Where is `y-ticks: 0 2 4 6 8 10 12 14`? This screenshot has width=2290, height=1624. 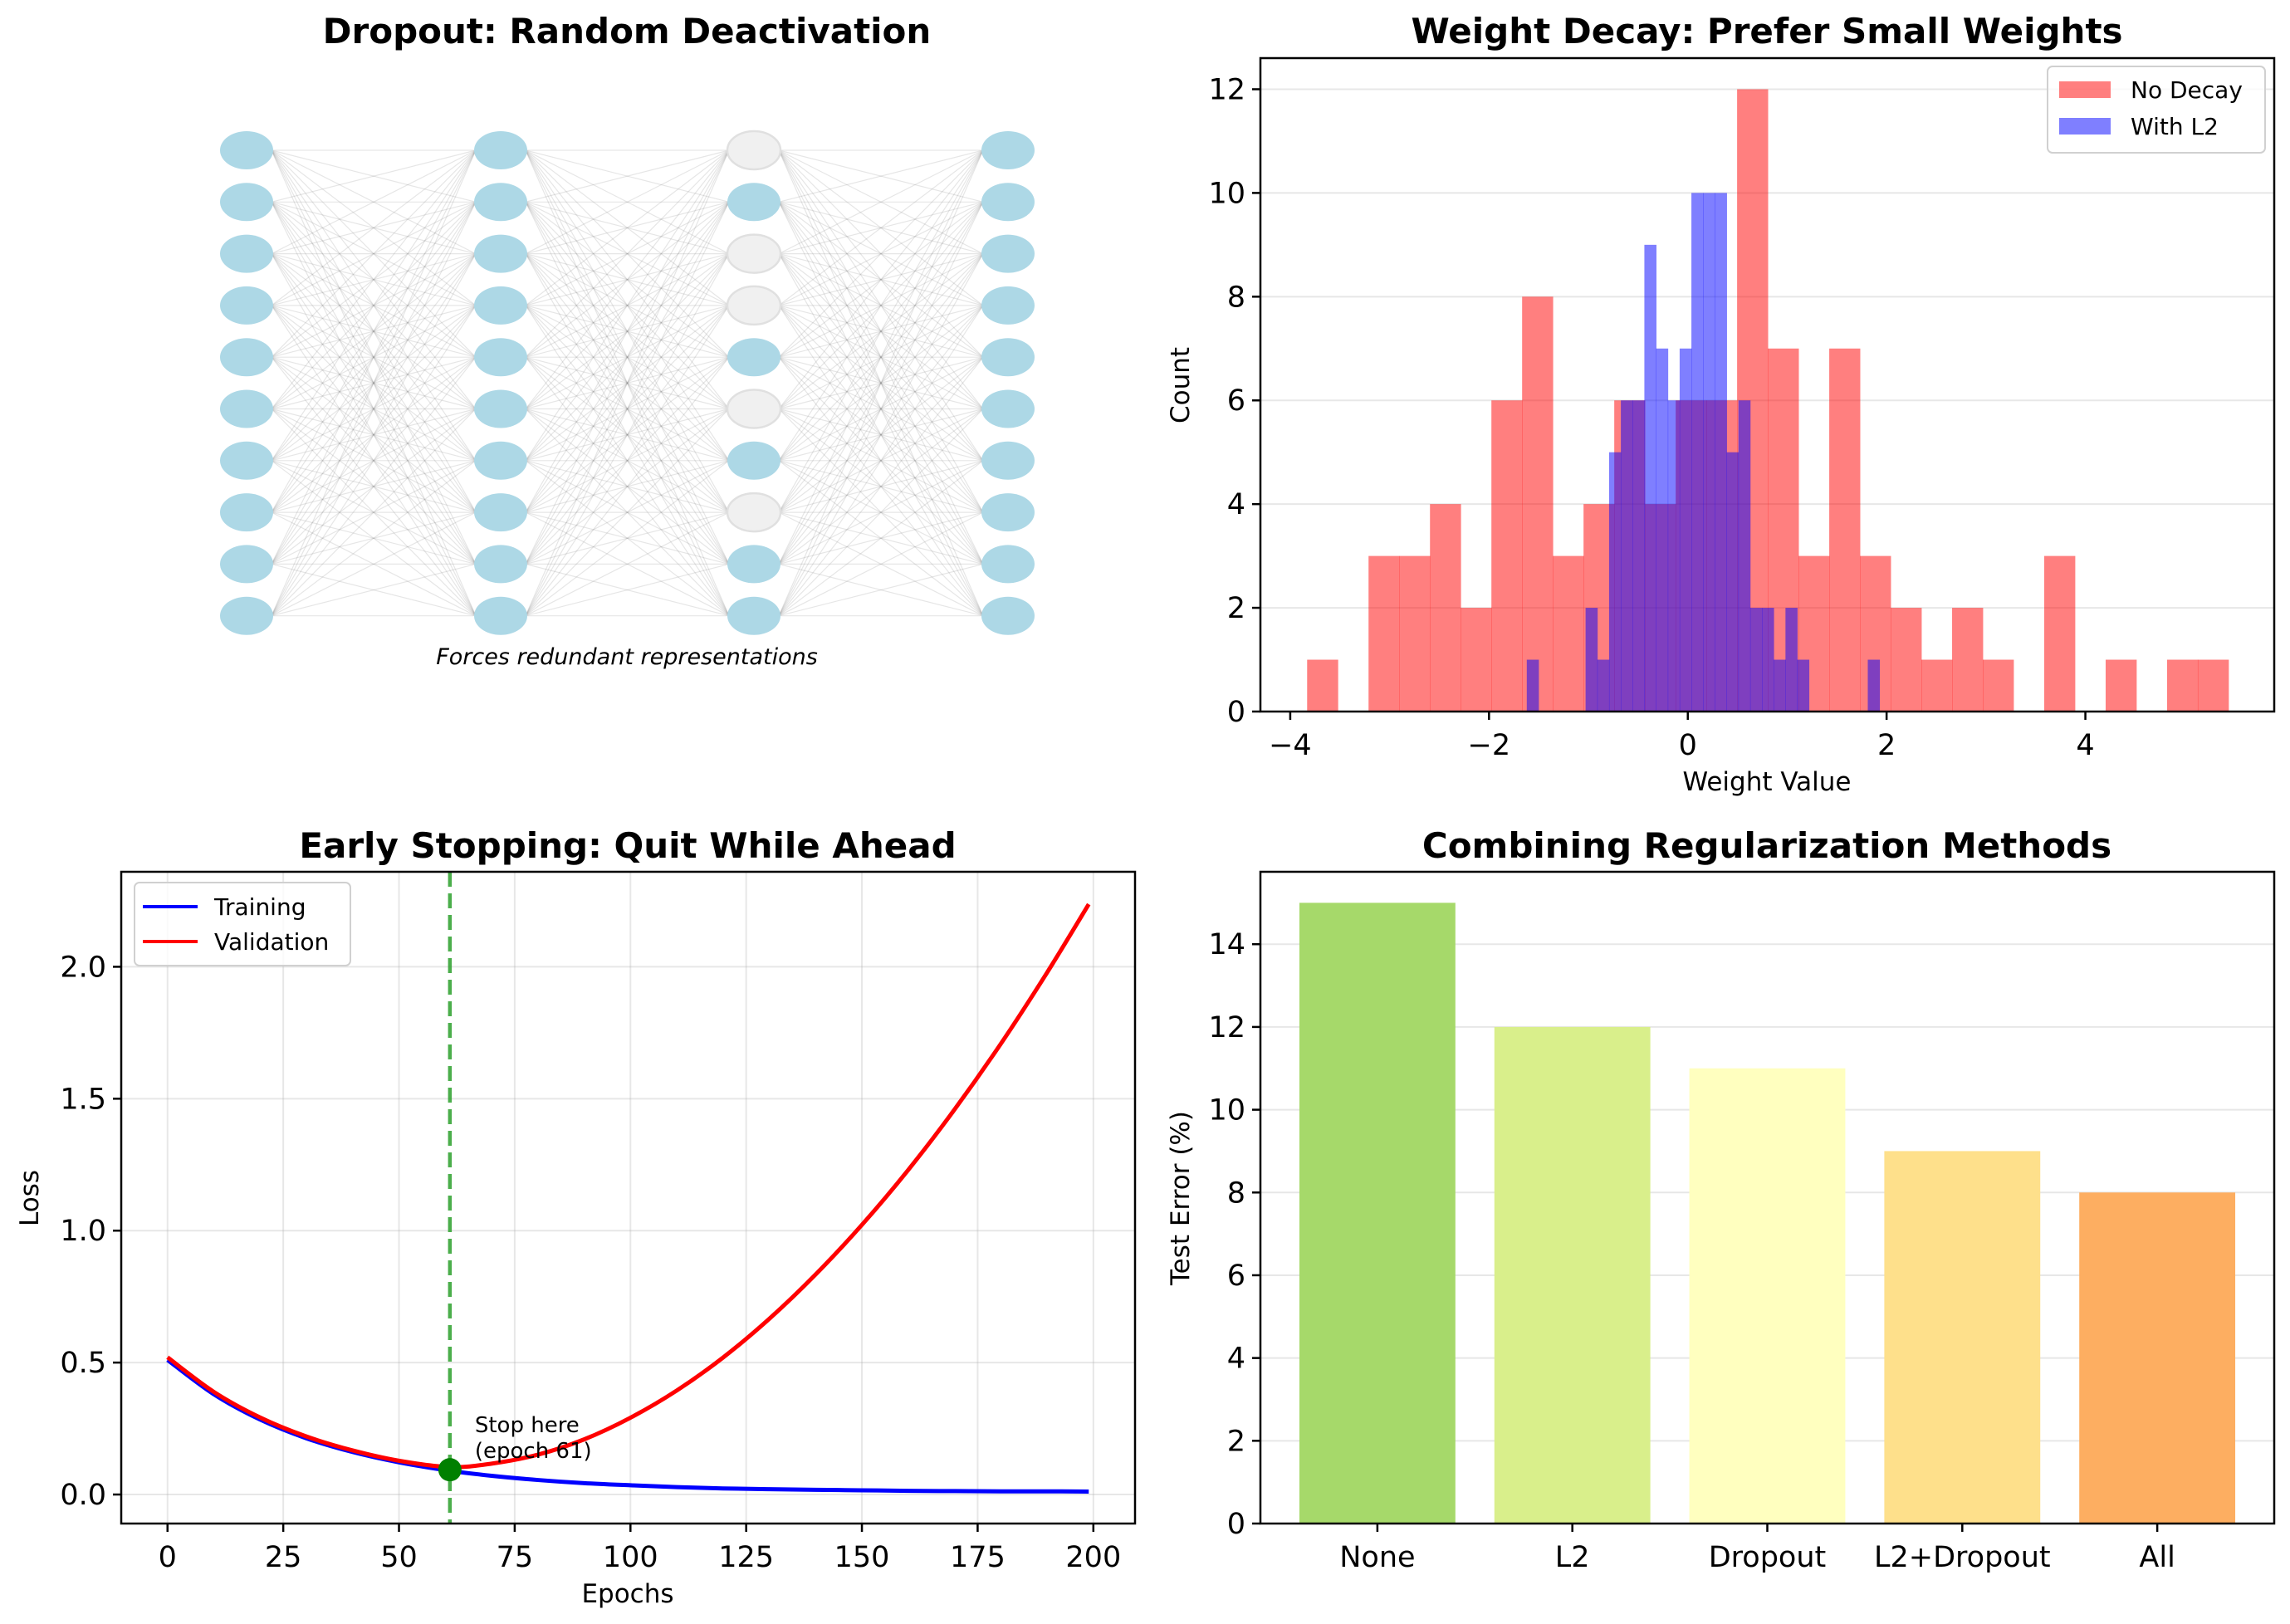 y-ticks: 0 2 4 6 8 10 12 14 is located at coordinates (1234, 1234).